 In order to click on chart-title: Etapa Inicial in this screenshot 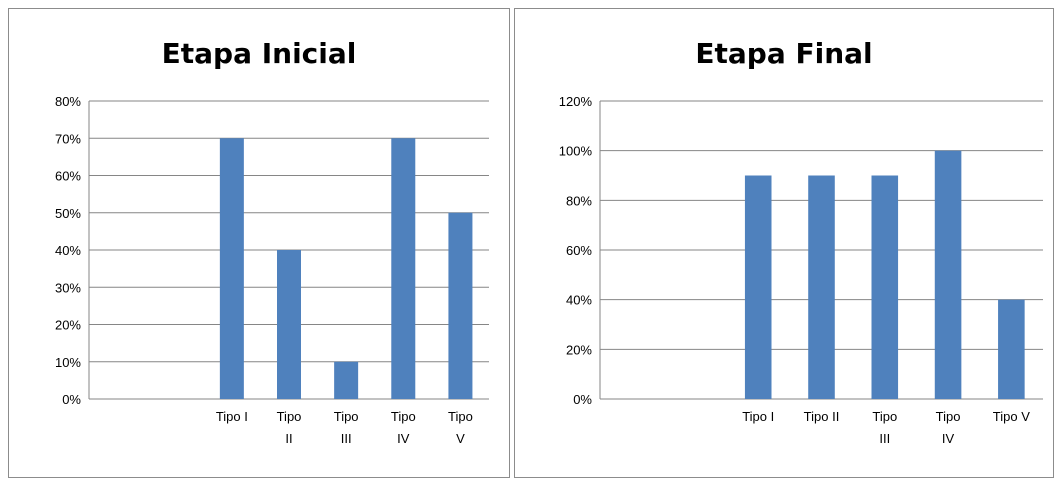, I will do `click(259, 53)`.